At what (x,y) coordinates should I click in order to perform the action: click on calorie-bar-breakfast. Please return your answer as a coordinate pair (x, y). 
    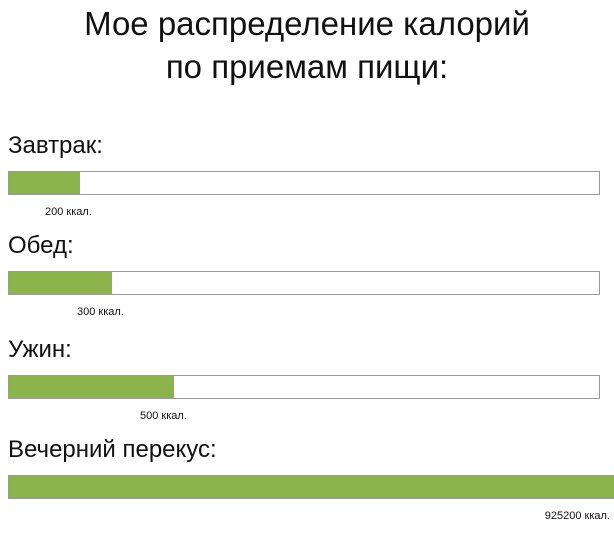
    Looking at the image, I should click on (304, 183).